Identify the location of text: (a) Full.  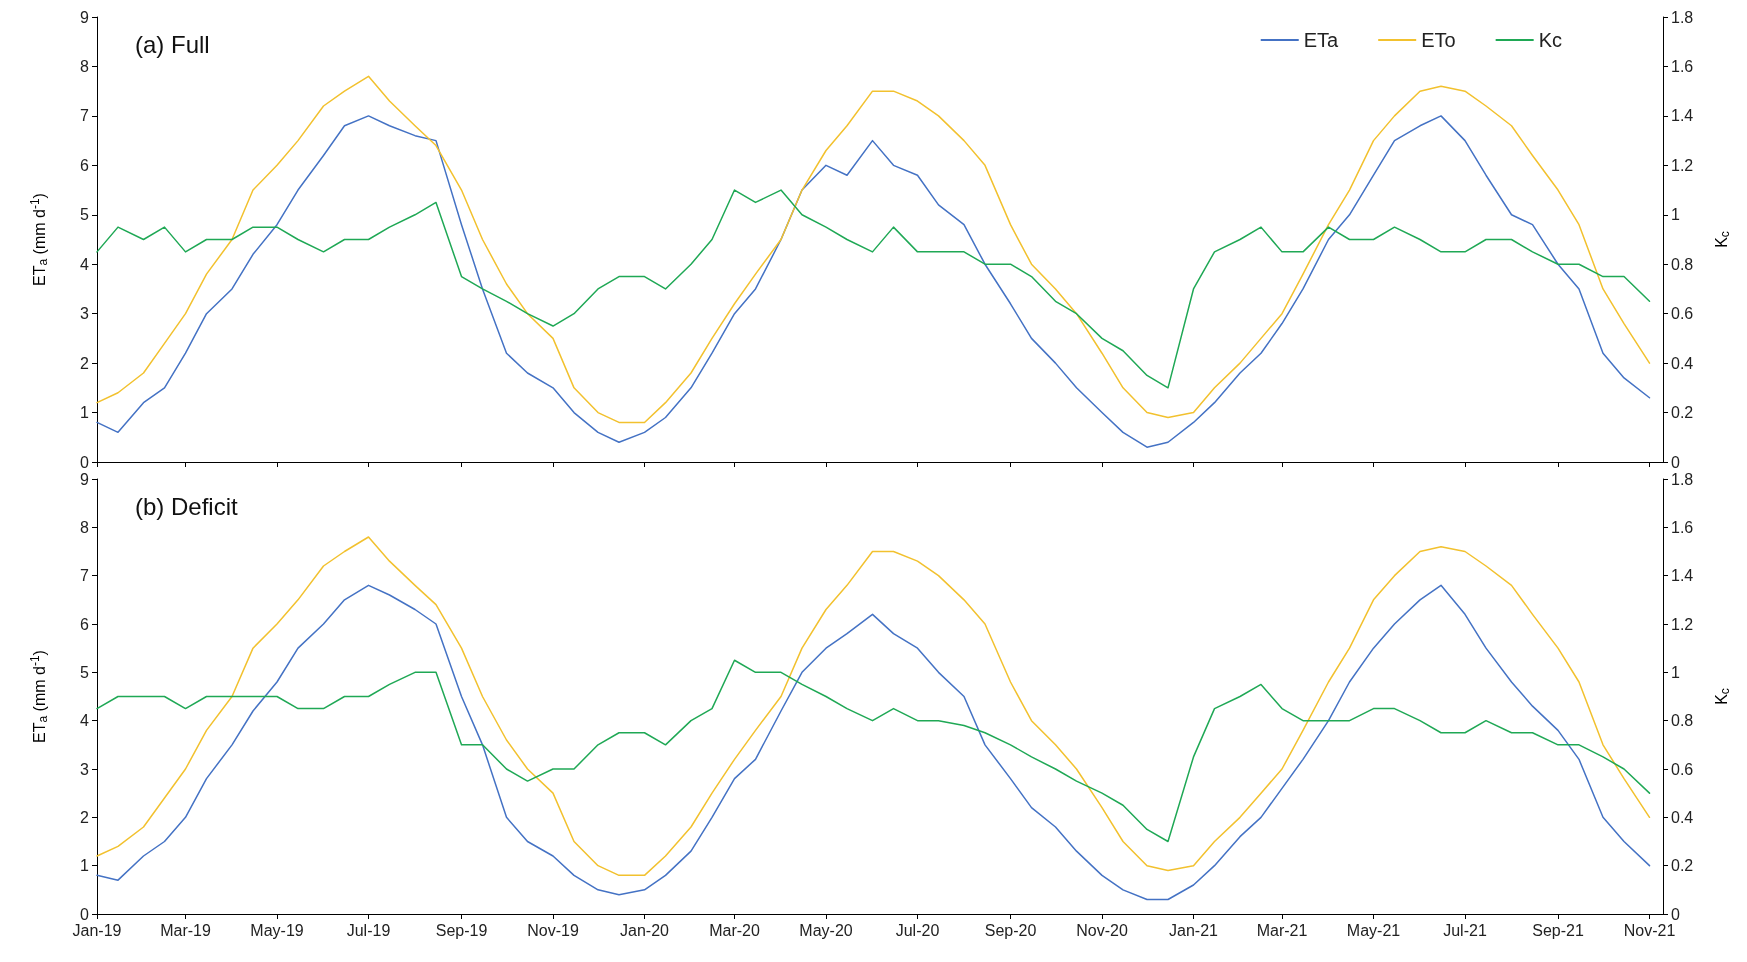
(172, 44).